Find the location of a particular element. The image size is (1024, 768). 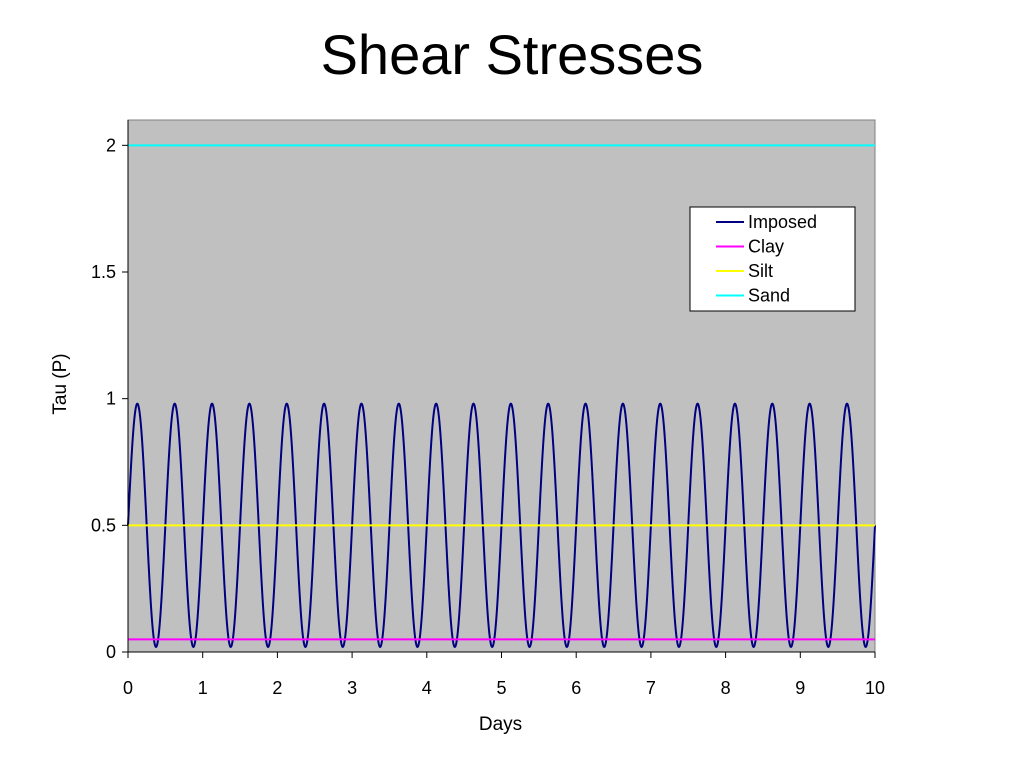

legend-box is located at coordinates (772, 259).